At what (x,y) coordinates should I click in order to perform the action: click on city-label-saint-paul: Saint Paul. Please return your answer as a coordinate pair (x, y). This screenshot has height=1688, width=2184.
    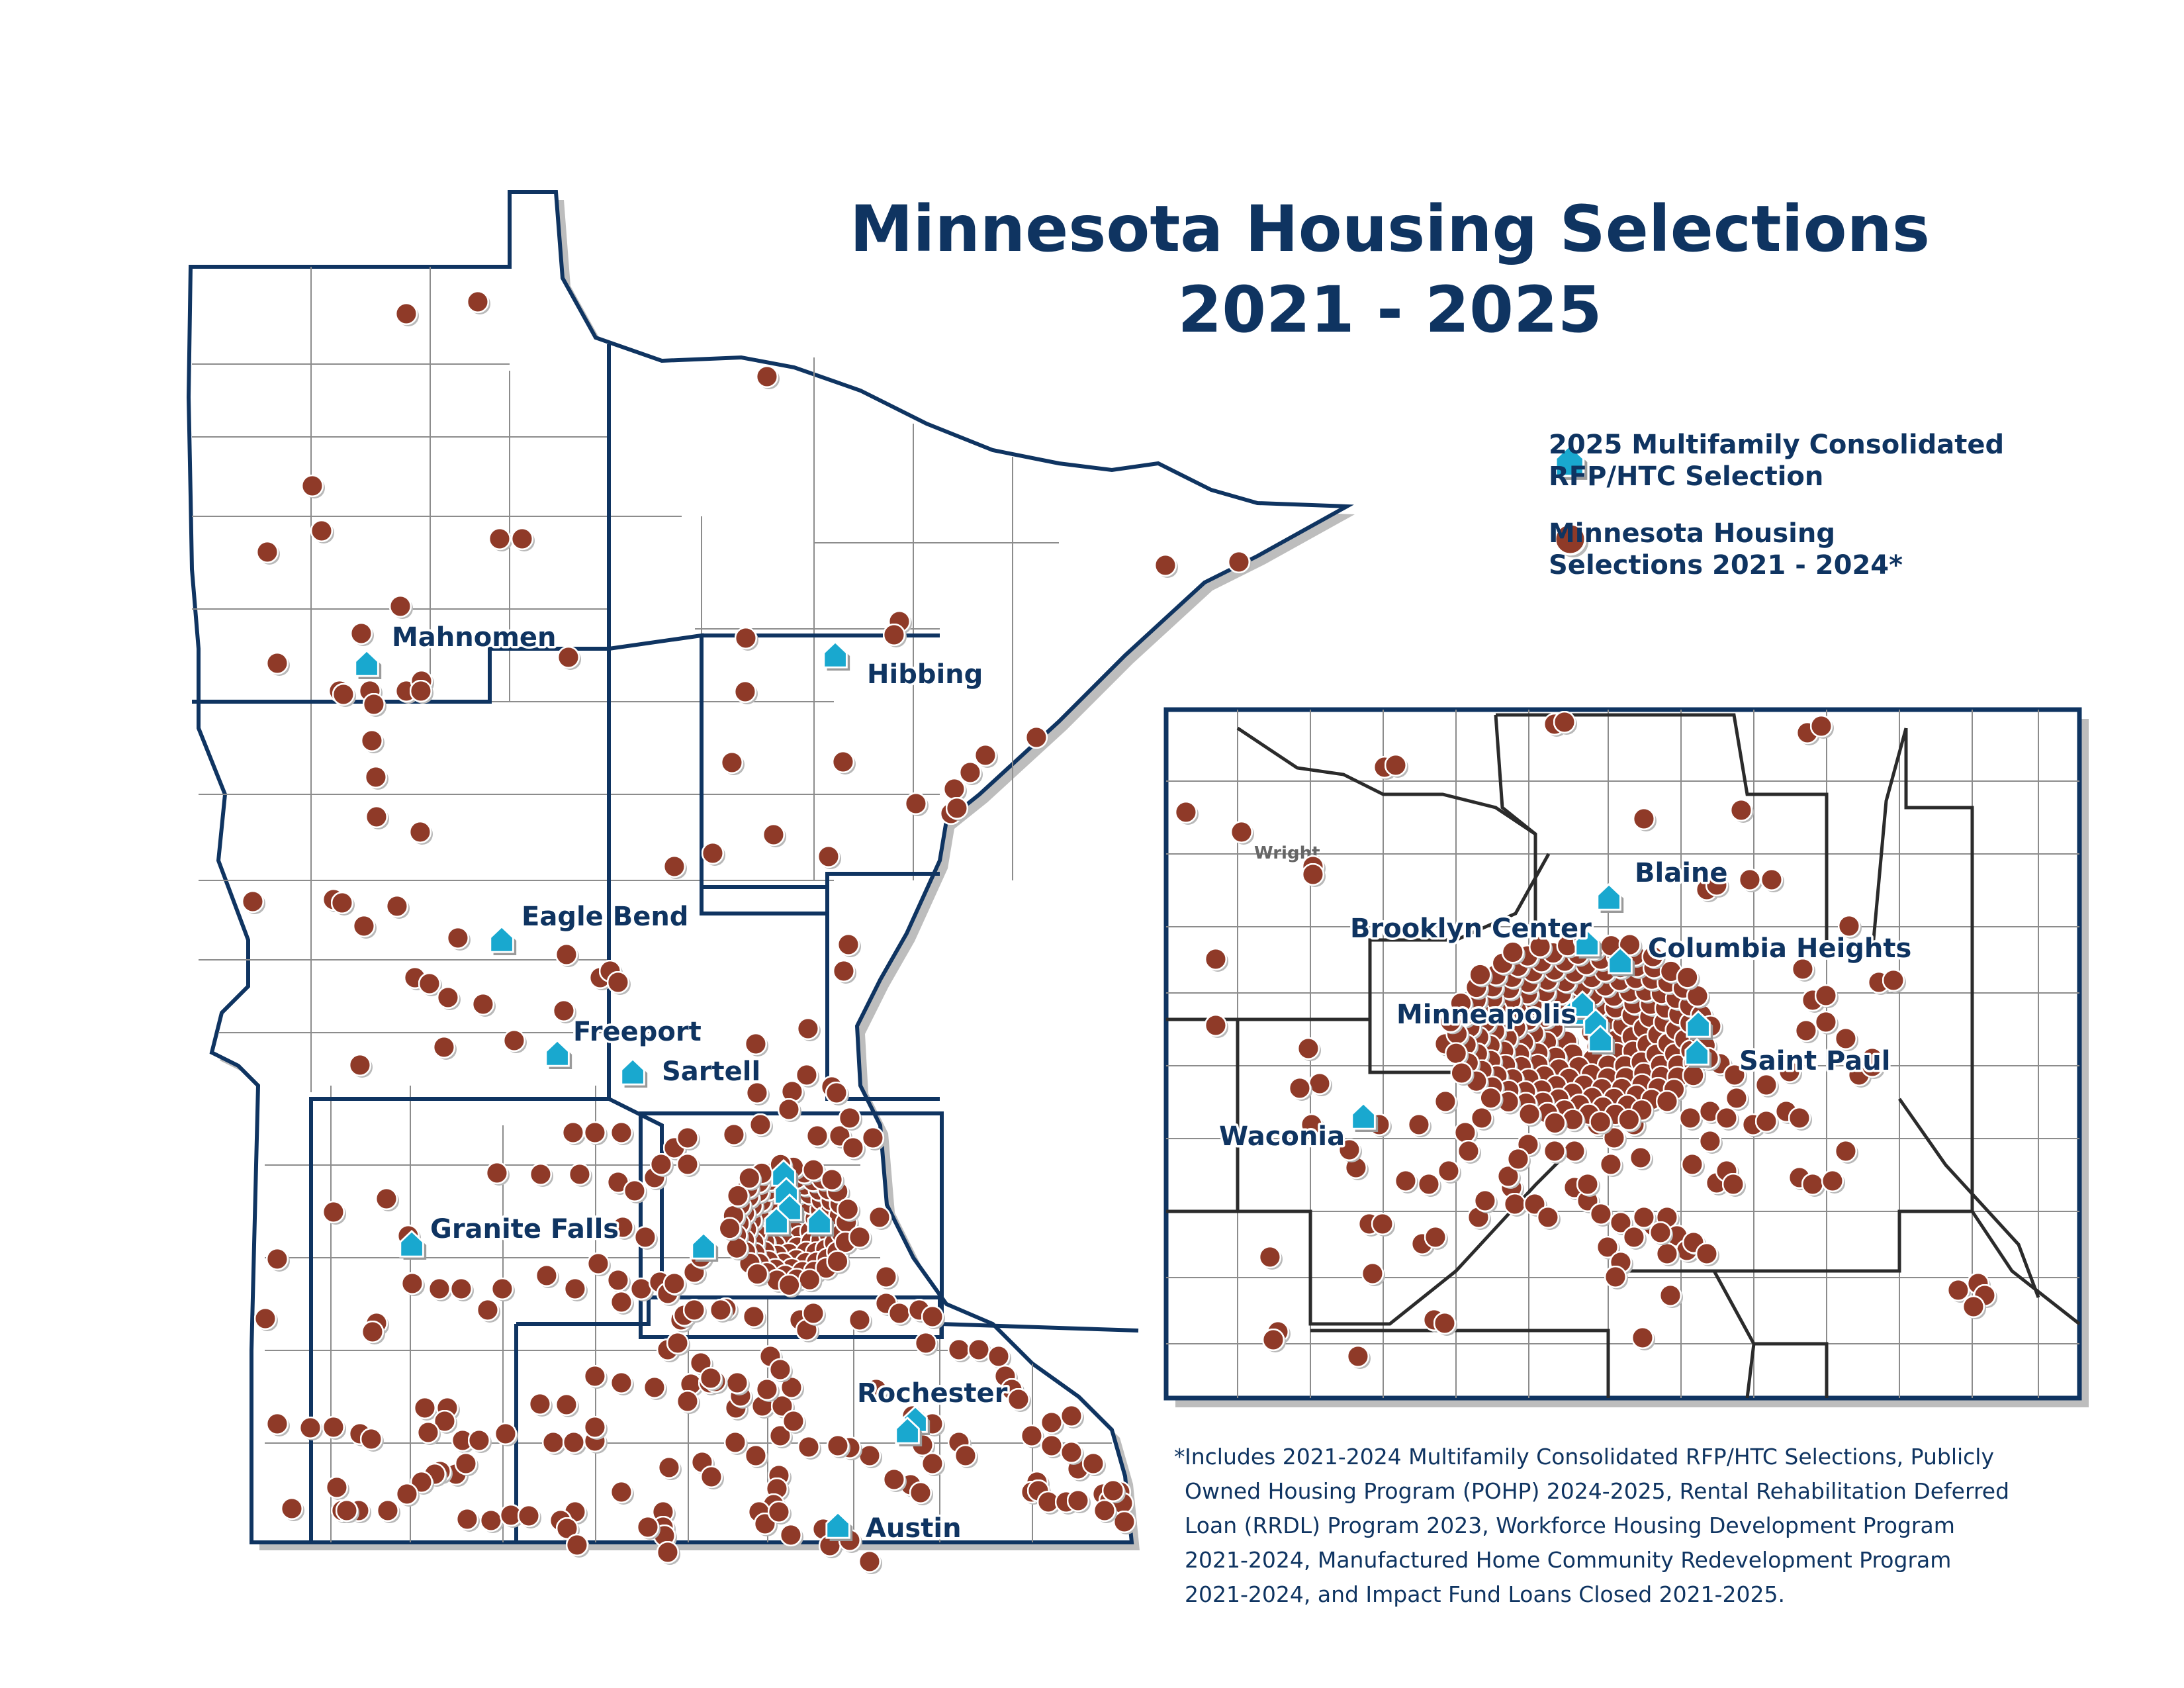
    Looking at the image, I should click on (1814, 1061).